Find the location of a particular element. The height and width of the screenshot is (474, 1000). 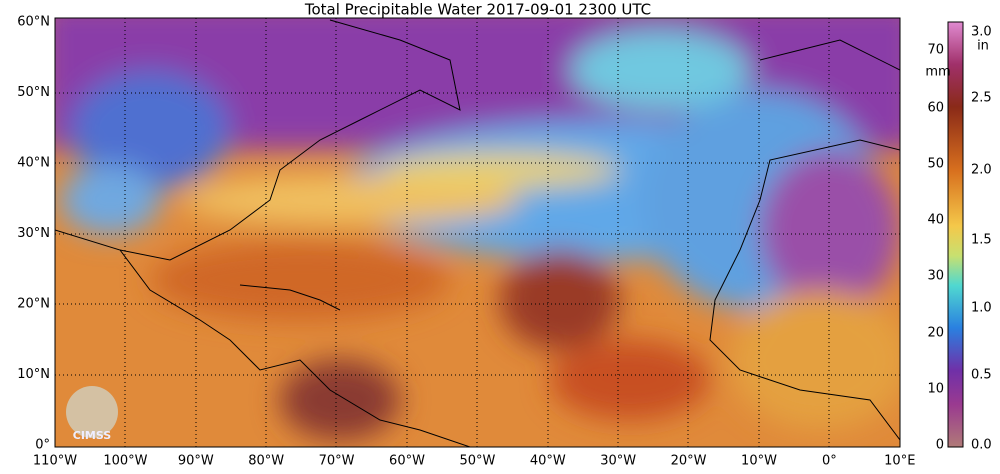

lat-labels: 60°N 50°N 40°N 30°N 20°N 10°N 0° is located at coordinates (33, 234).